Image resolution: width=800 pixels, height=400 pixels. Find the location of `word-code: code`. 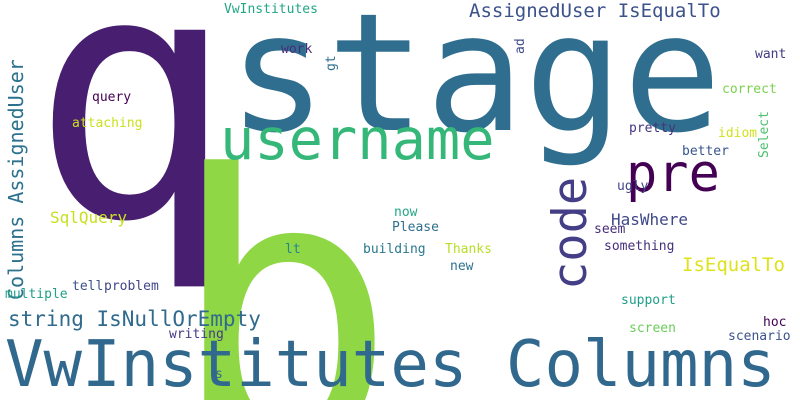

word-code: code is located at coordinates (570, 233).